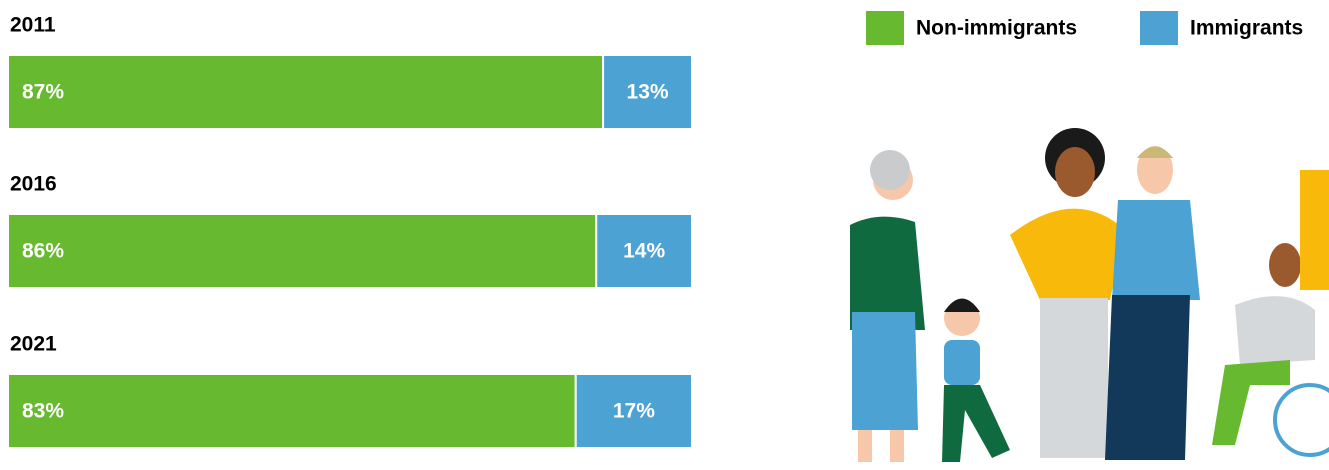 This screenshot has width=1329, height=470. I want to click on wheel, so click(1301, 420).